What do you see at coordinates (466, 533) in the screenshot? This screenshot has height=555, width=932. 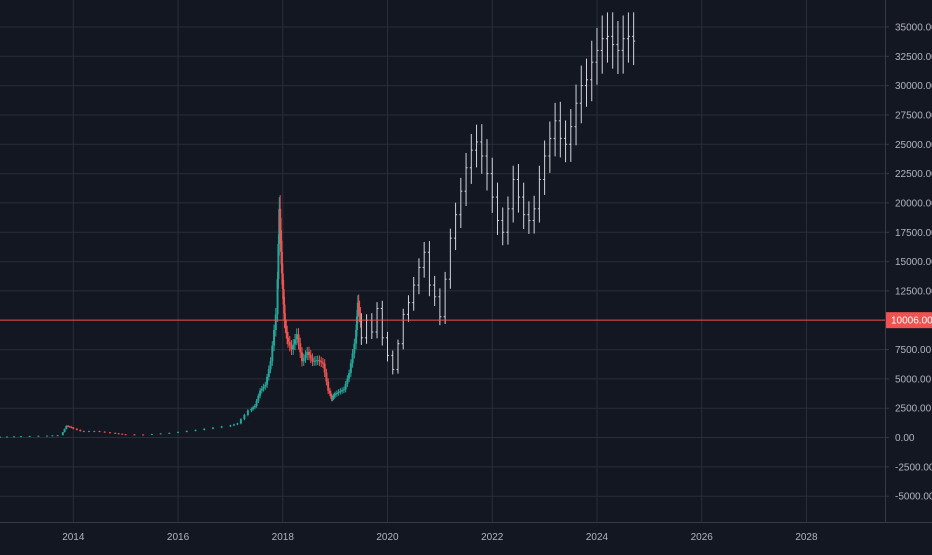 I see `x-axis: 2014 2016 2018 2020 2022 2024 2026 2028` at bounding box center [466, 533].